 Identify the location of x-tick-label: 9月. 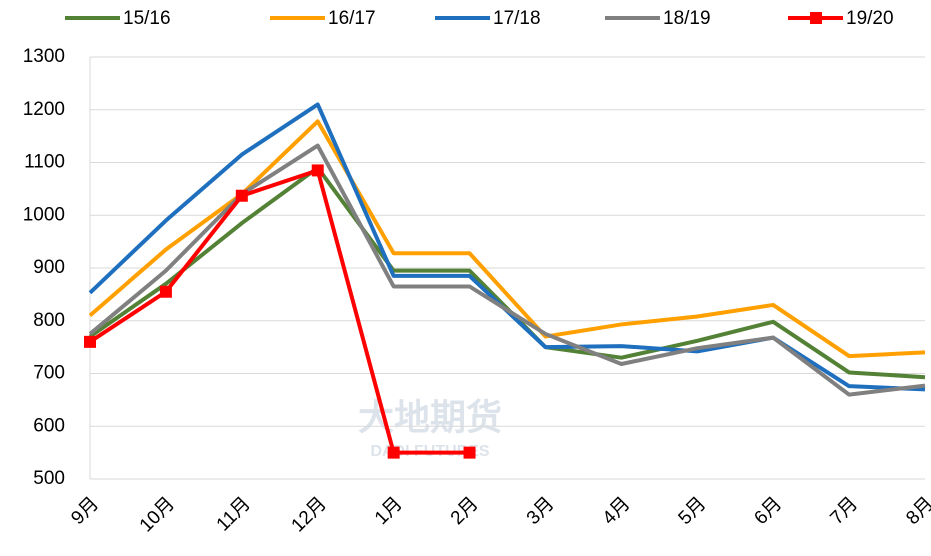
(85, 511).